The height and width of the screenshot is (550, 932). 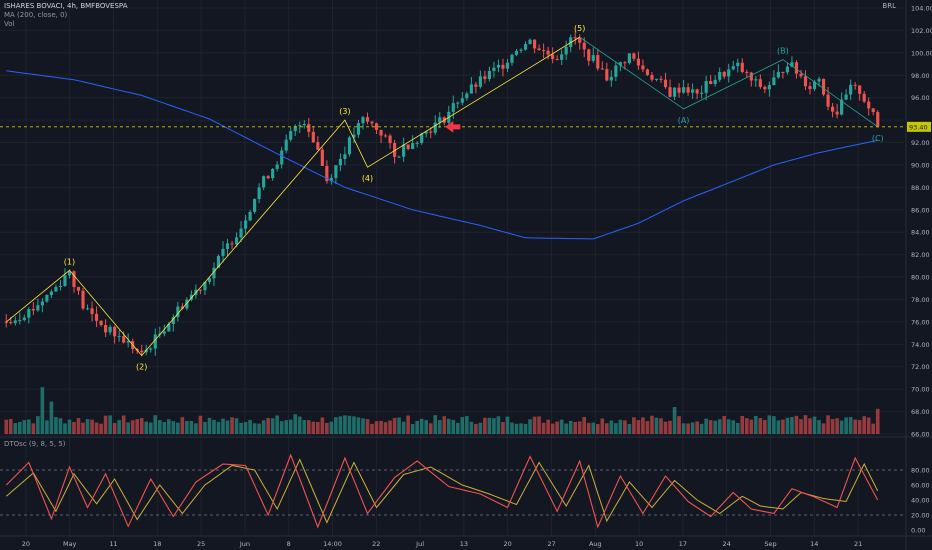 I want to click on oscillator-slow-line, so click(x=442, y=491).